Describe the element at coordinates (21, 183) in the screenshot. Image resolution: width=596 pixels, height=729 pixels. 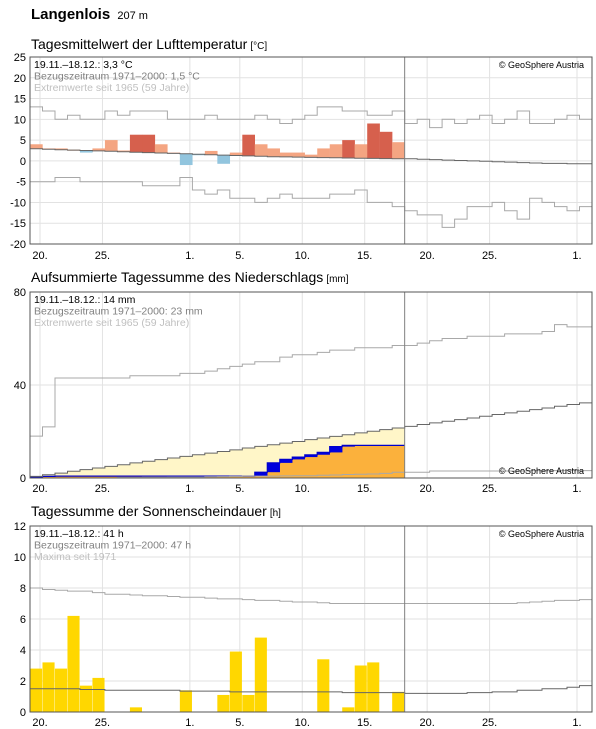
I see `temperature-ytick-label: -5` at that location.